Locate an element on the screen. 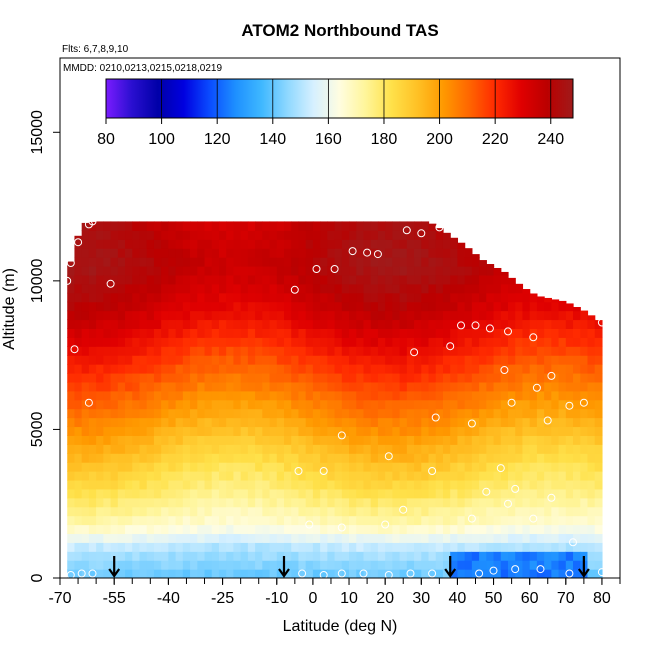 The image size is (650, 650). x-tick-label: 0 is located at coordinates (312, 598).